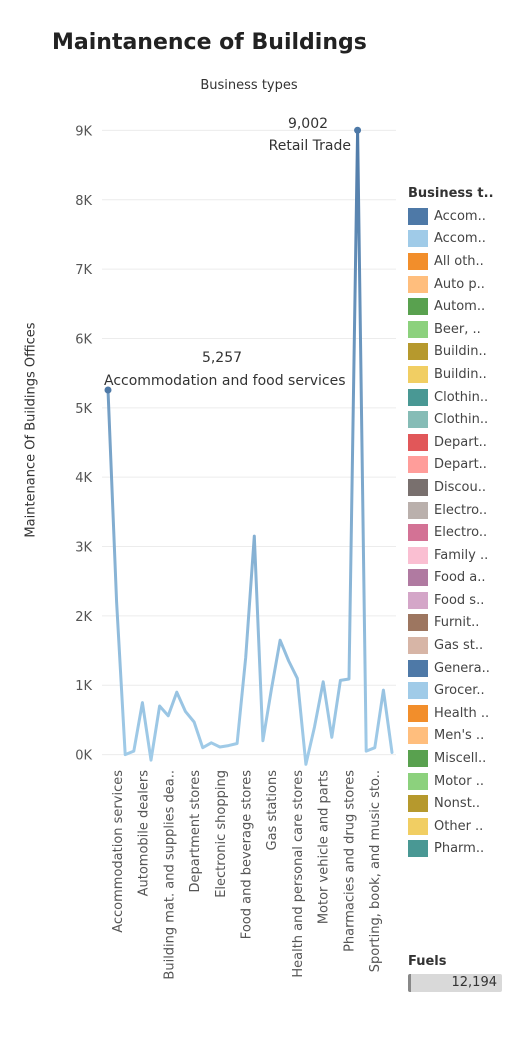  What do you see at coordinates (83, 270) in the screenshot?
I see `y-tick-label: 7K` at bounding box center [83, 270].